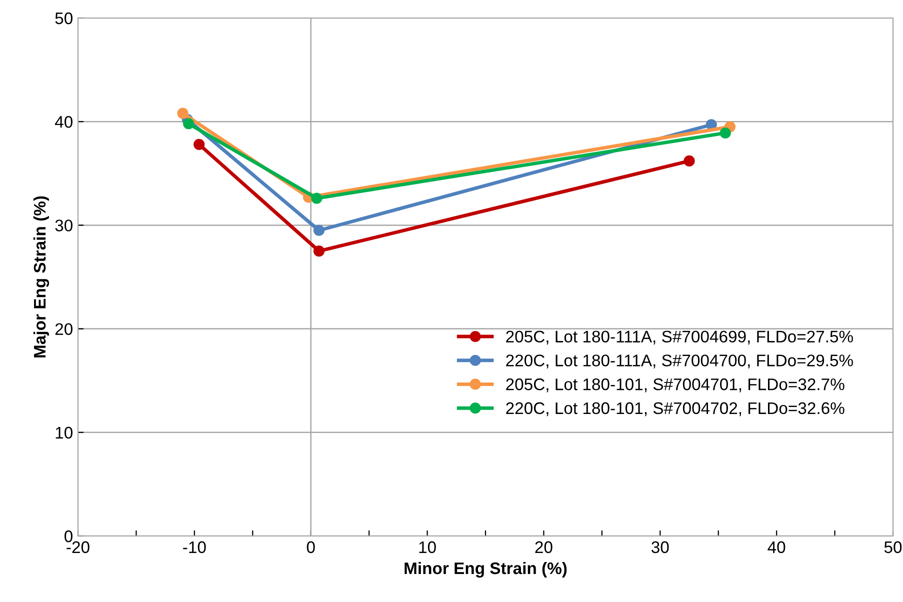 This screenshot has height=602, width=903. I want to click on y-tick-label: 20, so click(63, 329).